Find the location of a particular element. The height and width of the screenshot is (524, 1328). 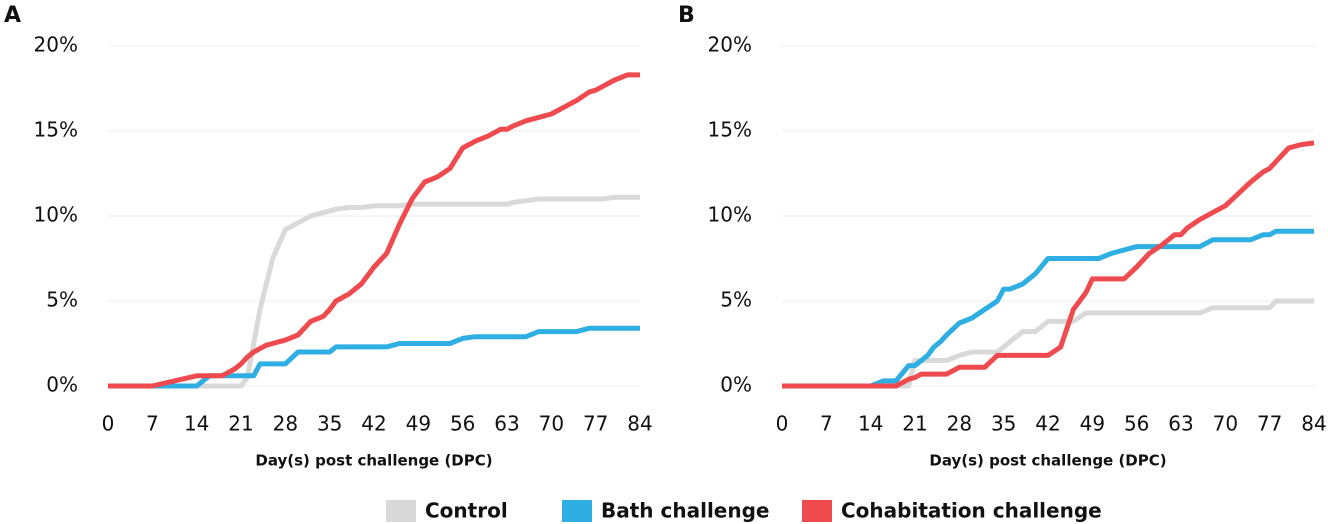

legend-label: Cohabitation challenge is located at coordinates (971, 511).